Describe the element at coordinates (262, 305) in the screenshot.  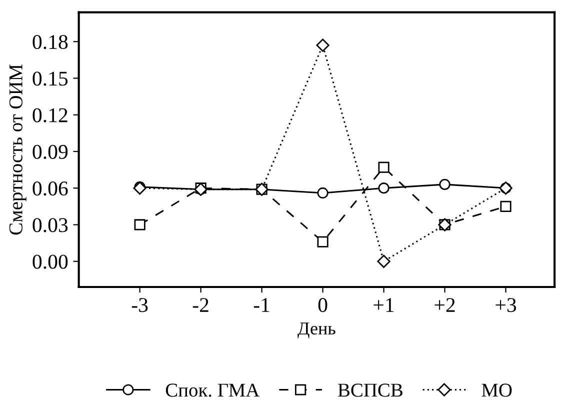
I see `x-tick-label: -1` at that location.